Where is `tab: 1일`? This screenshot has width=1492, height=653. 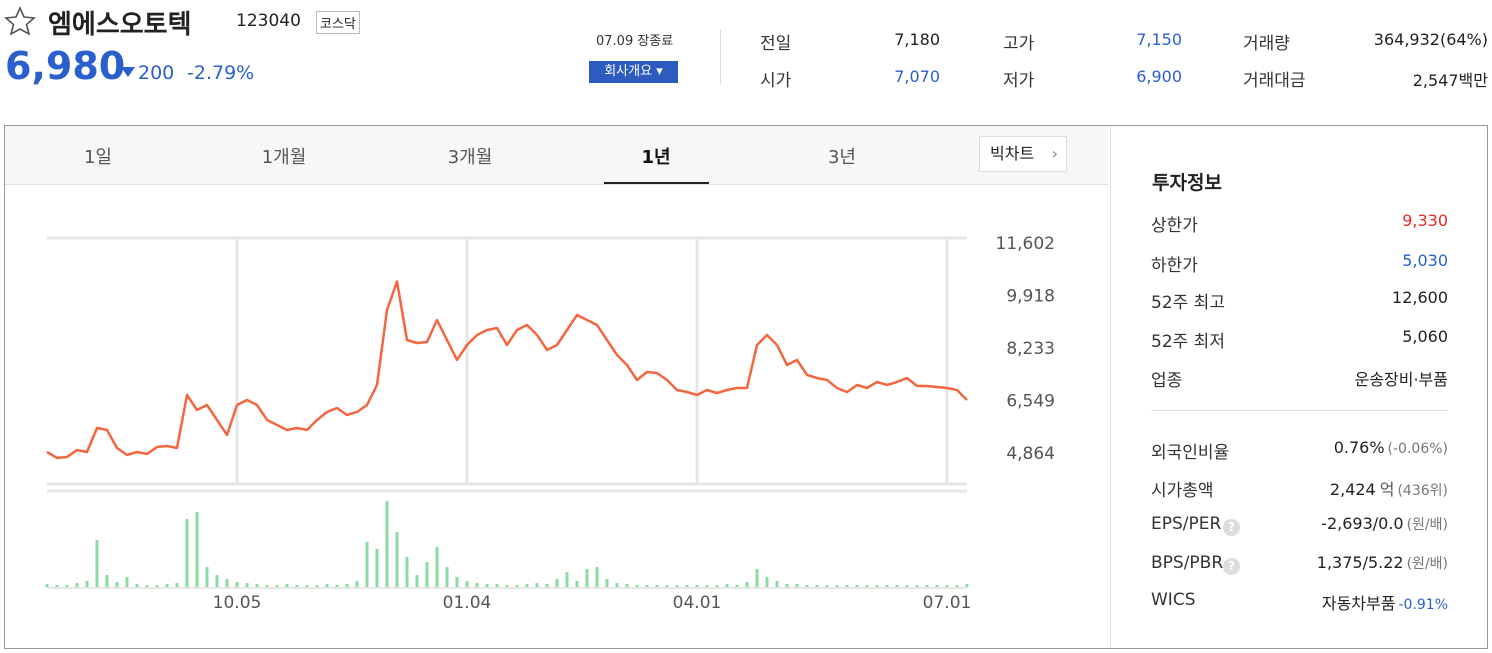
tab: 1일 is located at coordinates (97, 157).